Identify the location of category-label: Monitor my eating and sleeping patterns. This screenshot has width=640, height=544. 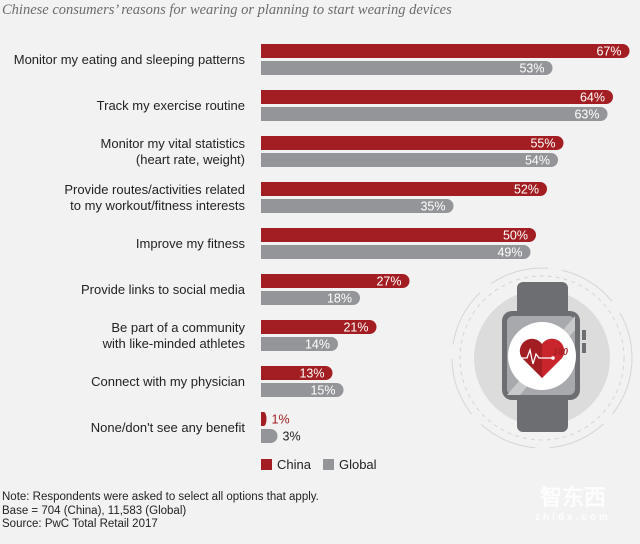
(129, 59).